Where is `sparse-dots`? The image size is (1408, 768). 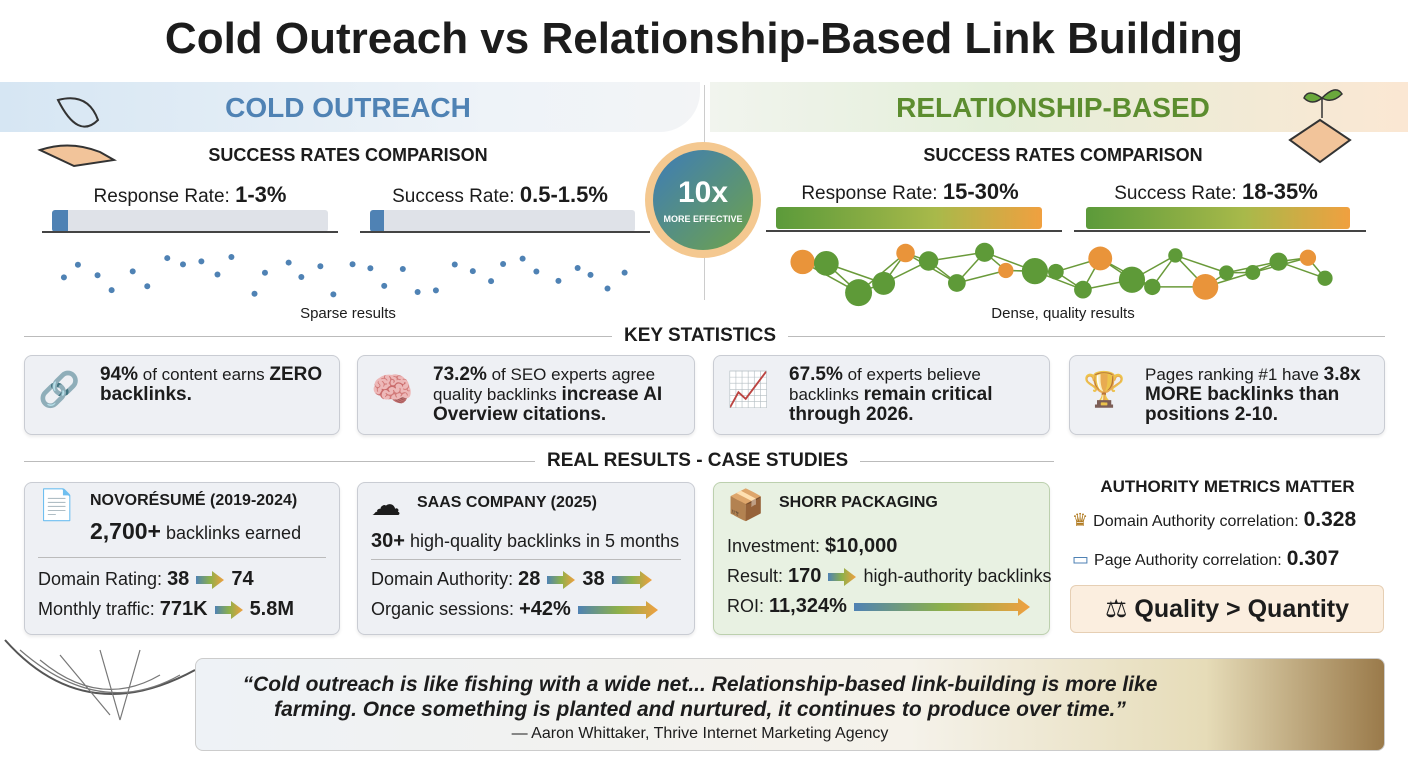
sparse-dots is located at coordinates (344, 276).